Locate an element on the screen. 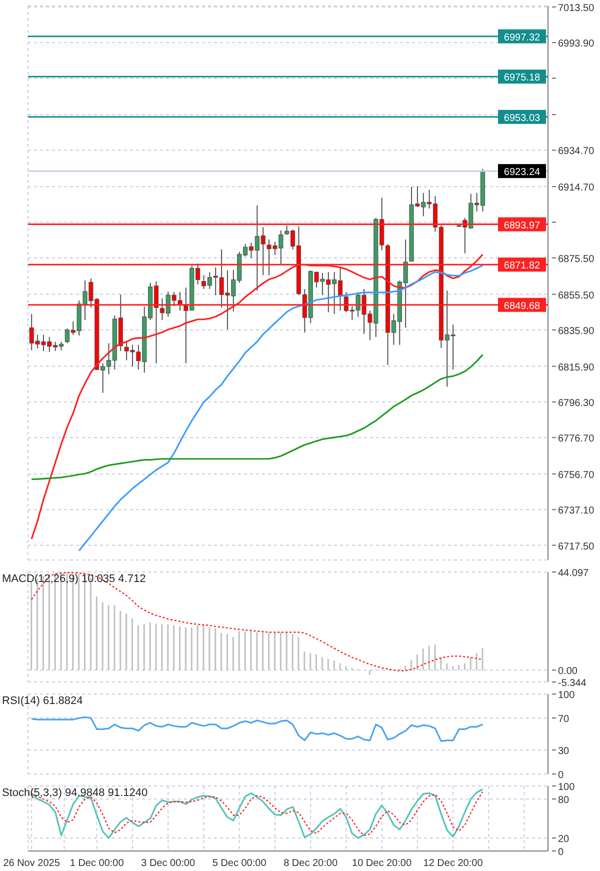 The height and width of the screenshot is (871, 600). y-tick-label: 80 is located at coordinates (564, 800).